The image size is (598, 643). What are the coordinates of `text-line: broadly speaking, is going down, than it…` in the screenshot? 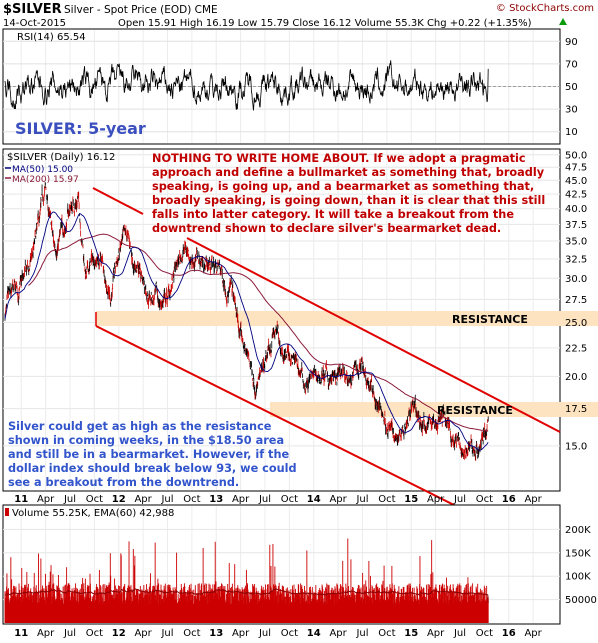 It's located at (348, 200).